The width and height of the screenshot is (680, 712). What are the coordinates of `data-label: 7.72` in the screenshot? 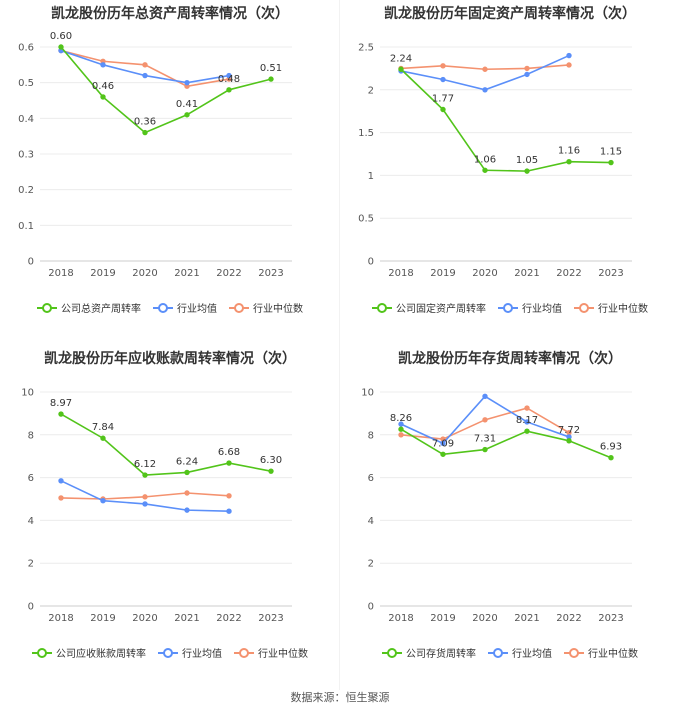 It's located at (569, 430).